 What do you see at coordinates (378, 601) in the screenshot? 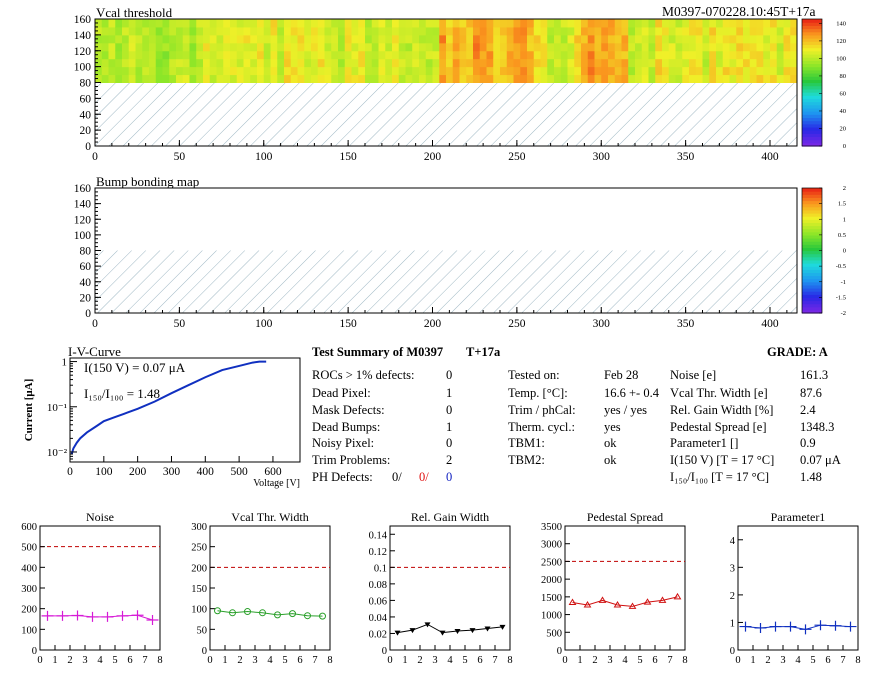
I see `y-tick-label: 0.06` at bounding box center [378, 601].